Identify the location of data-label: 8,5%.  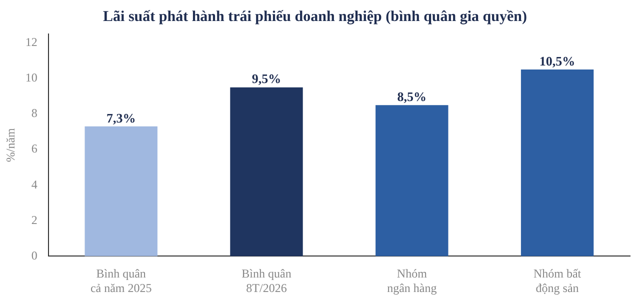
(412, 96).